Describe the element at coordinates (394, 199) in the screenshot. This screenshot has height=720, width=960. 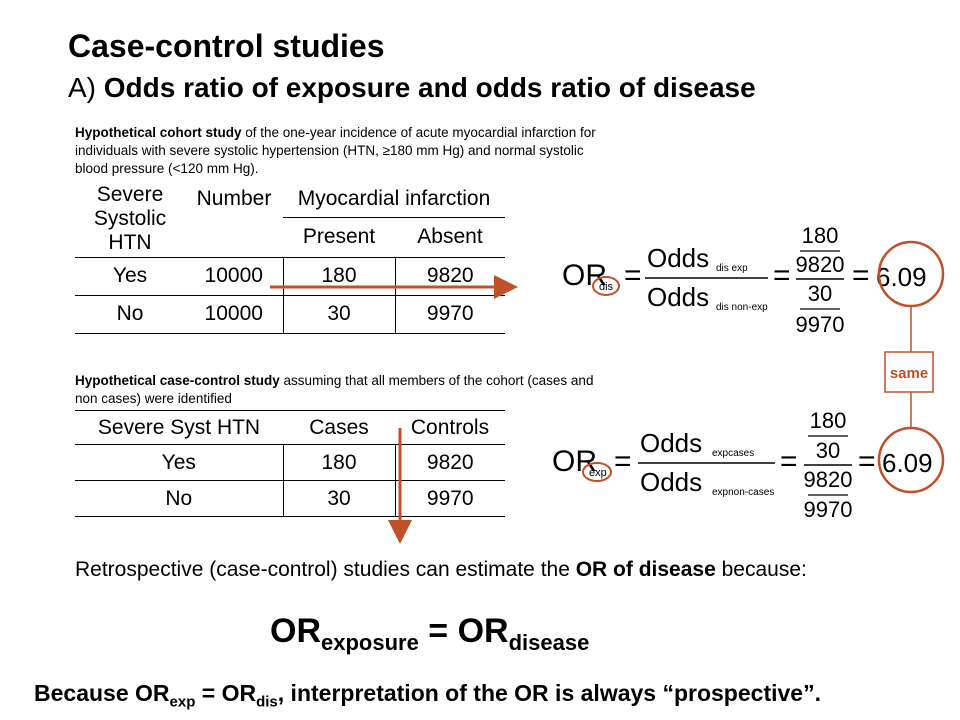
I see `cohort-header-mi: Myocardial infarction` at that location.